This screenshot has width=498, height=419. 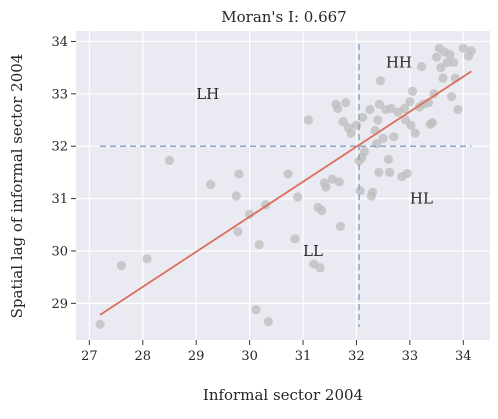 I want to click on x-tick-label: 30, so click(x=249, y=356).